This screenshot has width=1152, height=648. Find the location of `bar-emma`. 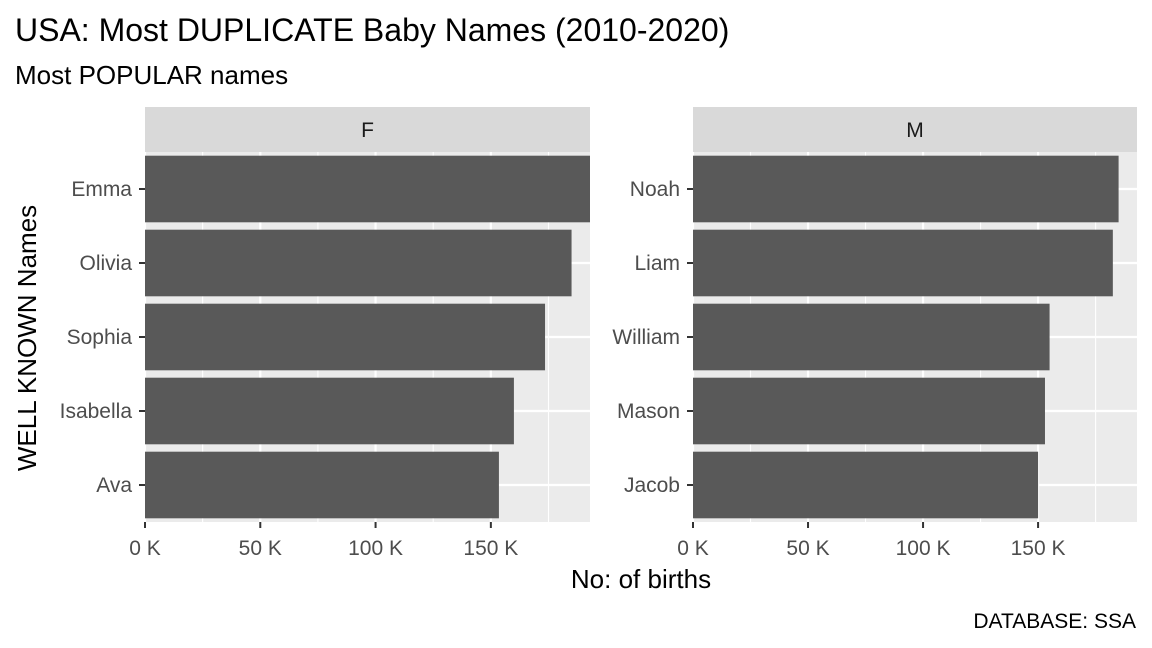

bar-emma is located at coordinates (367, 189).